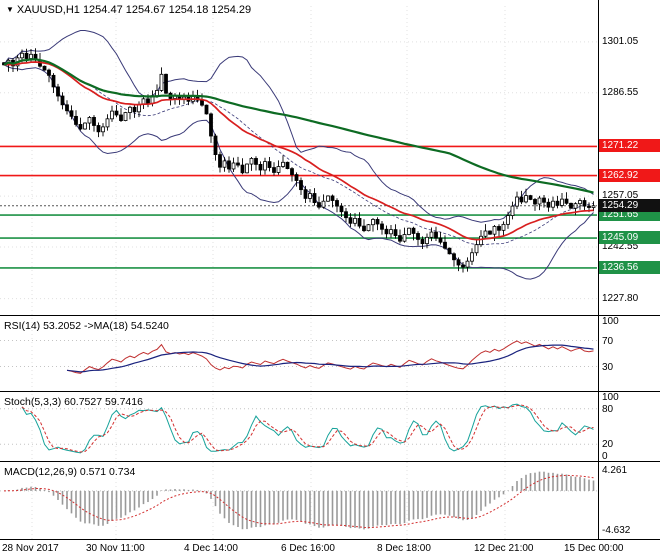 Image resolution: width=660 pixels, height=560 pixels. Describe the element at coordinates (615, 470) in the screenshot. I see `axis-tick: 4.261` at that location.